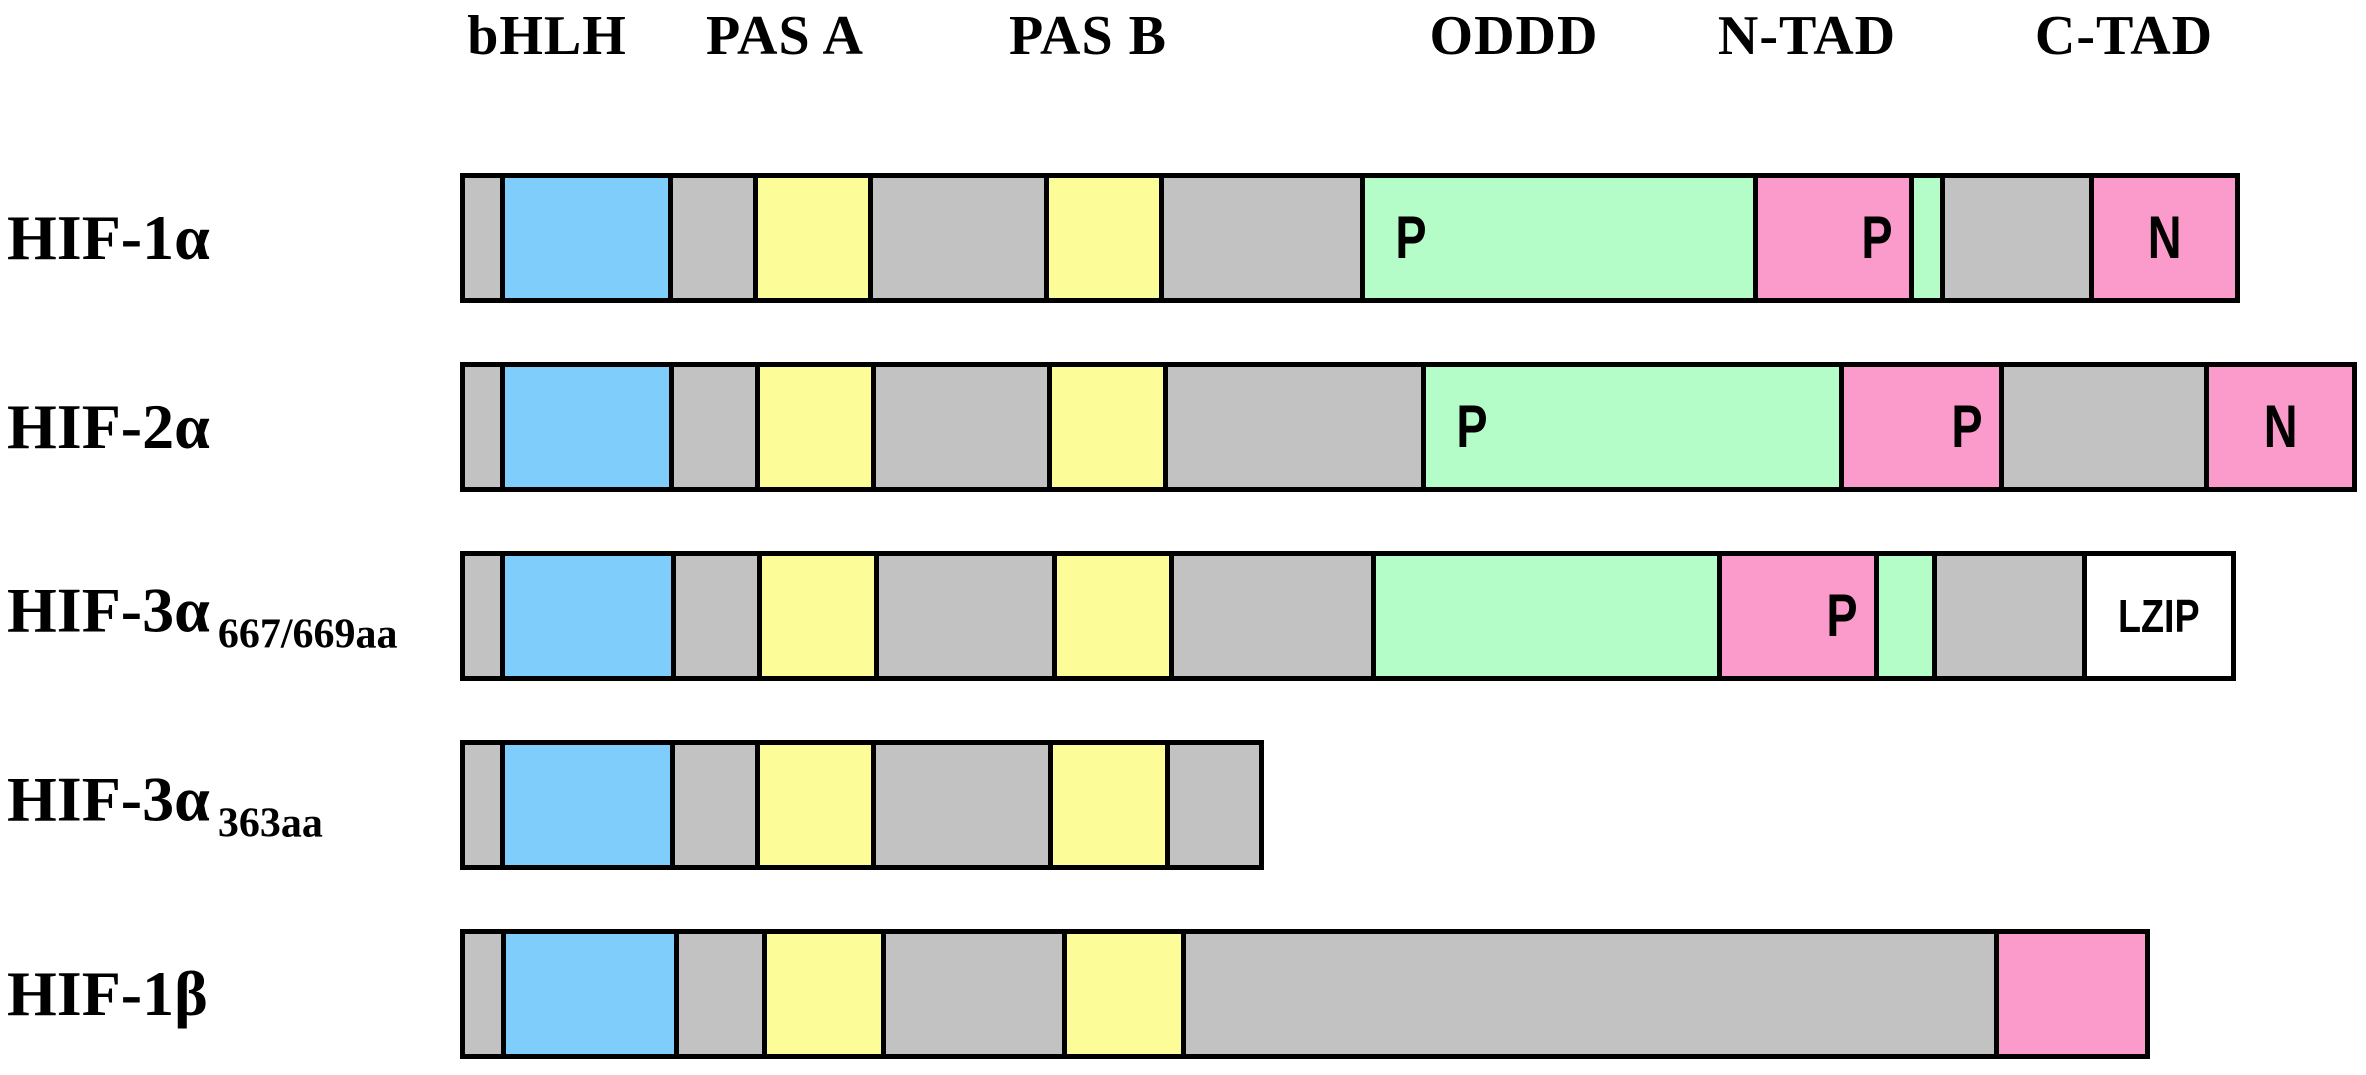 The height and width of the screenshot is (1075, 2366). I want to click on protein-label: HIF-2α, so click(108, 427).